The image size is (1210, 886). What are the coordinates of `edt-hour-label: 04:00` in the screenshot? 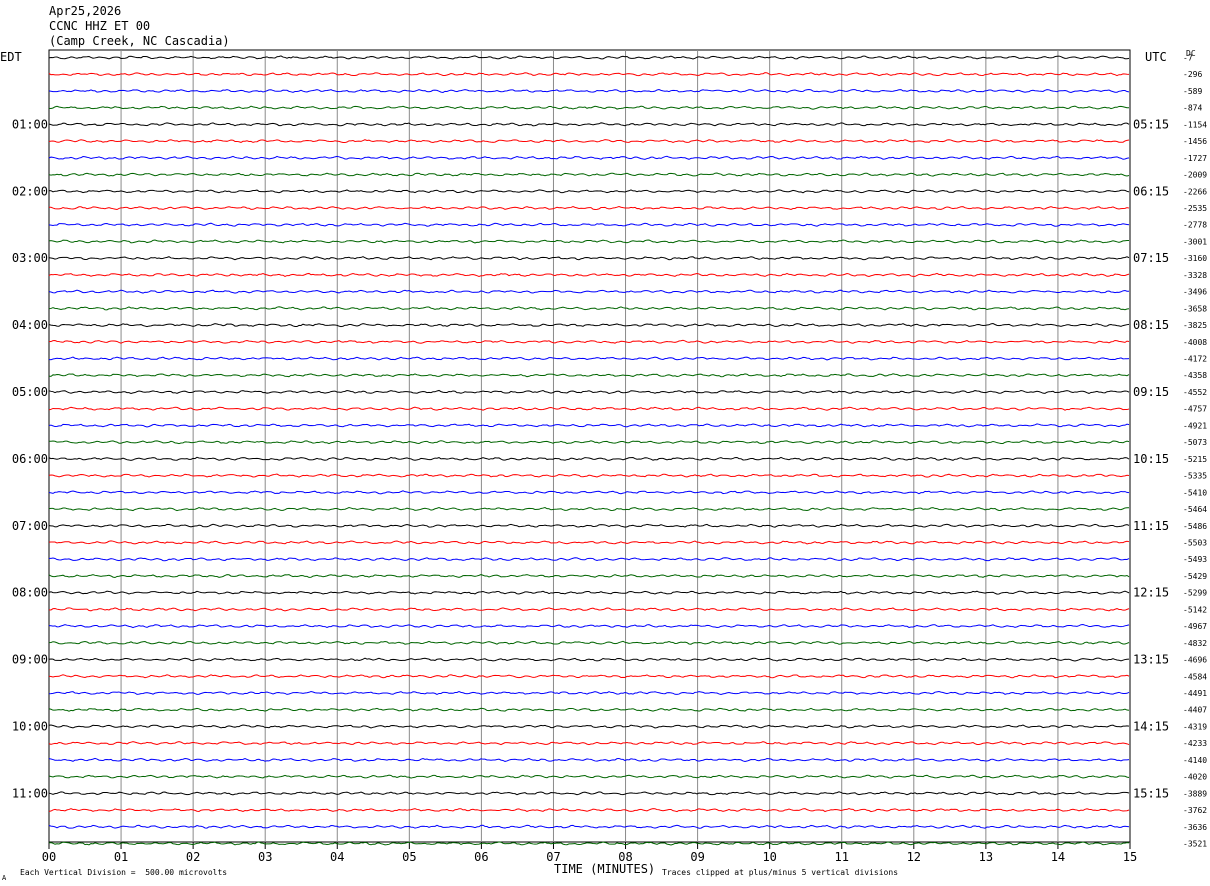 It's located at (30, 325).